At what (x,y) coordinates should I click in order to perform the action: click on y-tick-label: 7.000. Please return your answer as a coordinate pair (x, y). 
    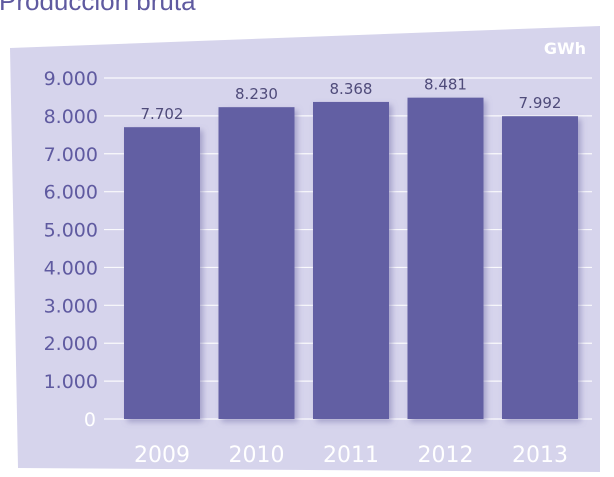
    Looking at the image, I should click on (71, 155).